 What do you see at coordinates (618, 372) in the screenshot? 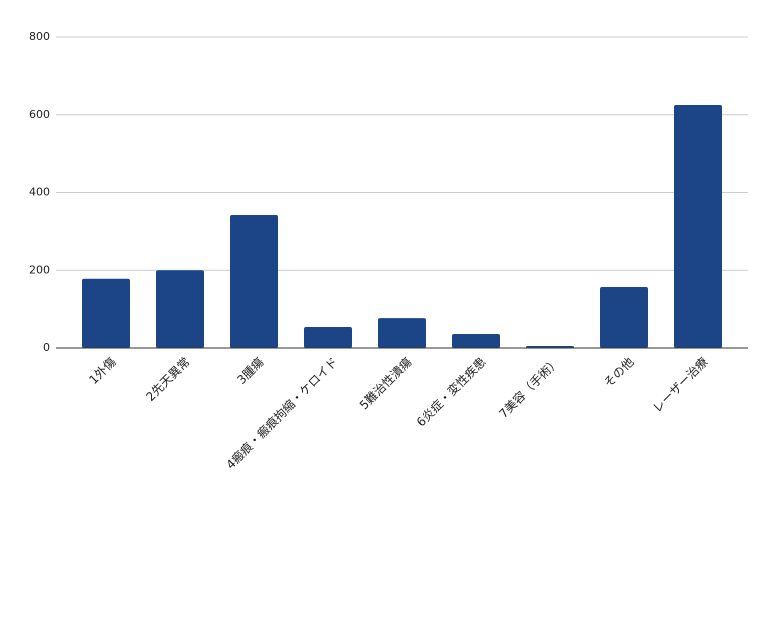
I see `x-tick-label: その他` at bounding box center [618, 372].